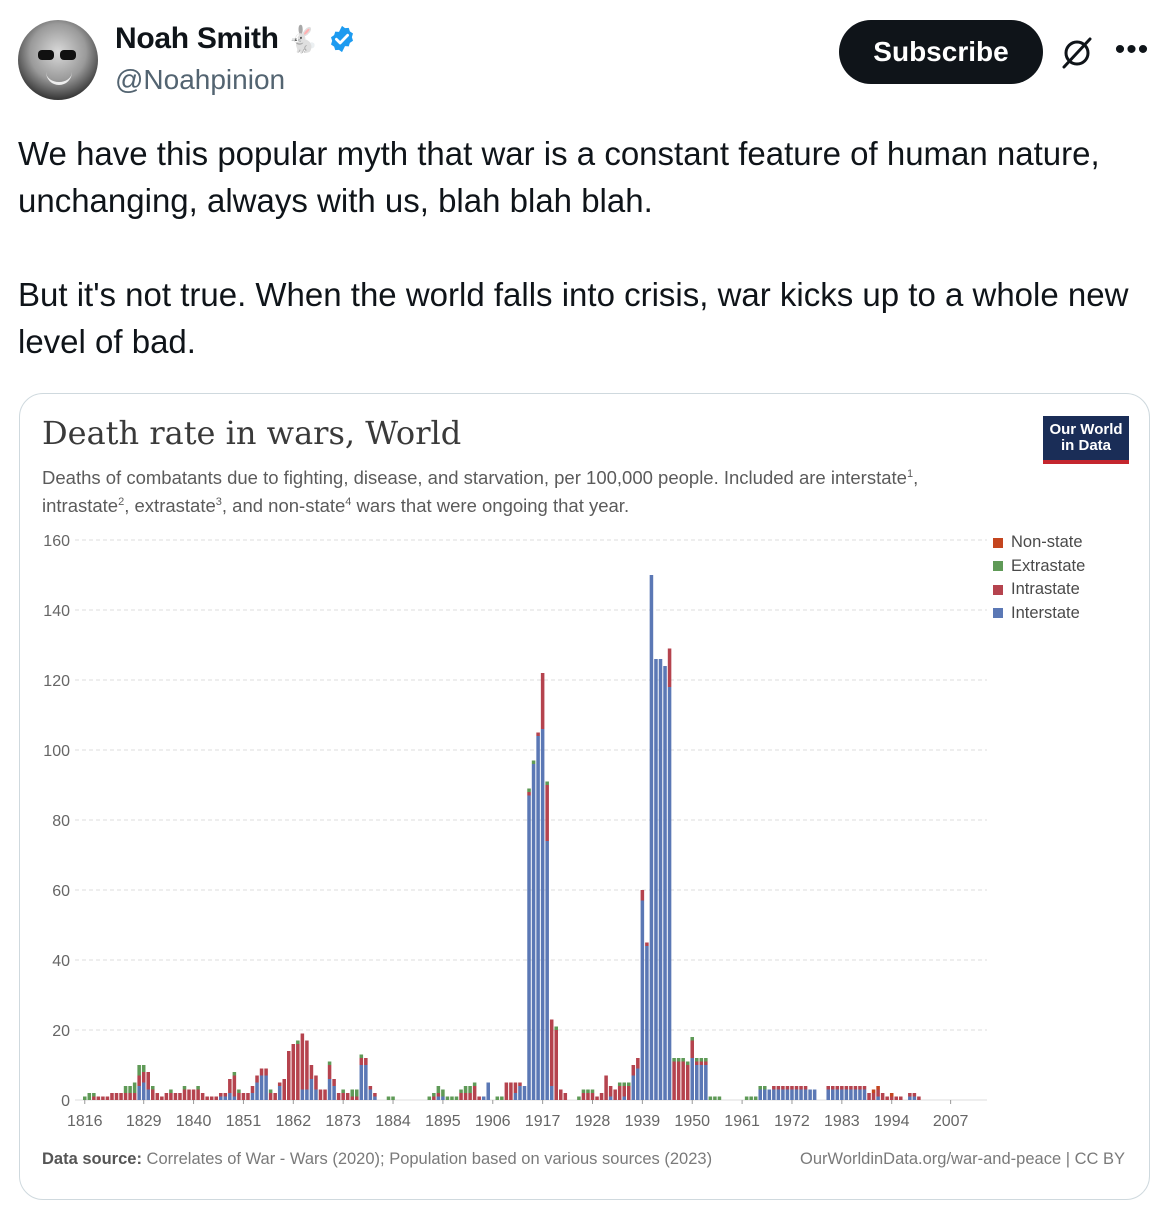  Describe the element at coordinates (601, 1096) in the screenshot. I see `bar-intrastate-1930` at that location.